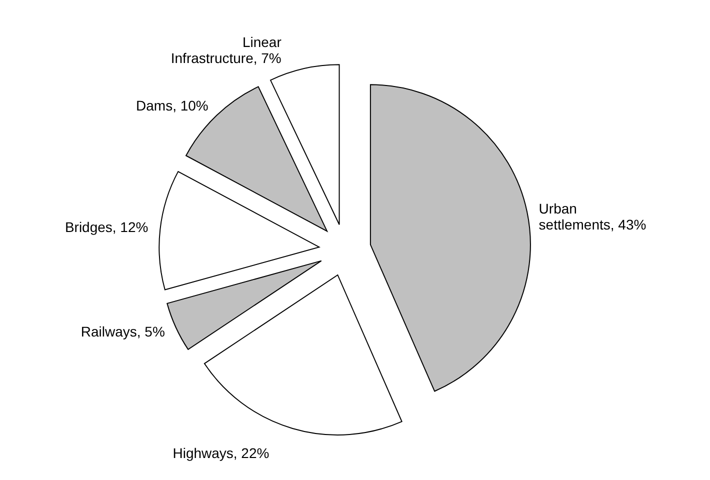 The width and height of the screenshot is (710, 480). What do you see at coordinates (106, 227) in the screenshot?
I see `slice-label: Bridges, 12%` at bounding box center [106, 227].